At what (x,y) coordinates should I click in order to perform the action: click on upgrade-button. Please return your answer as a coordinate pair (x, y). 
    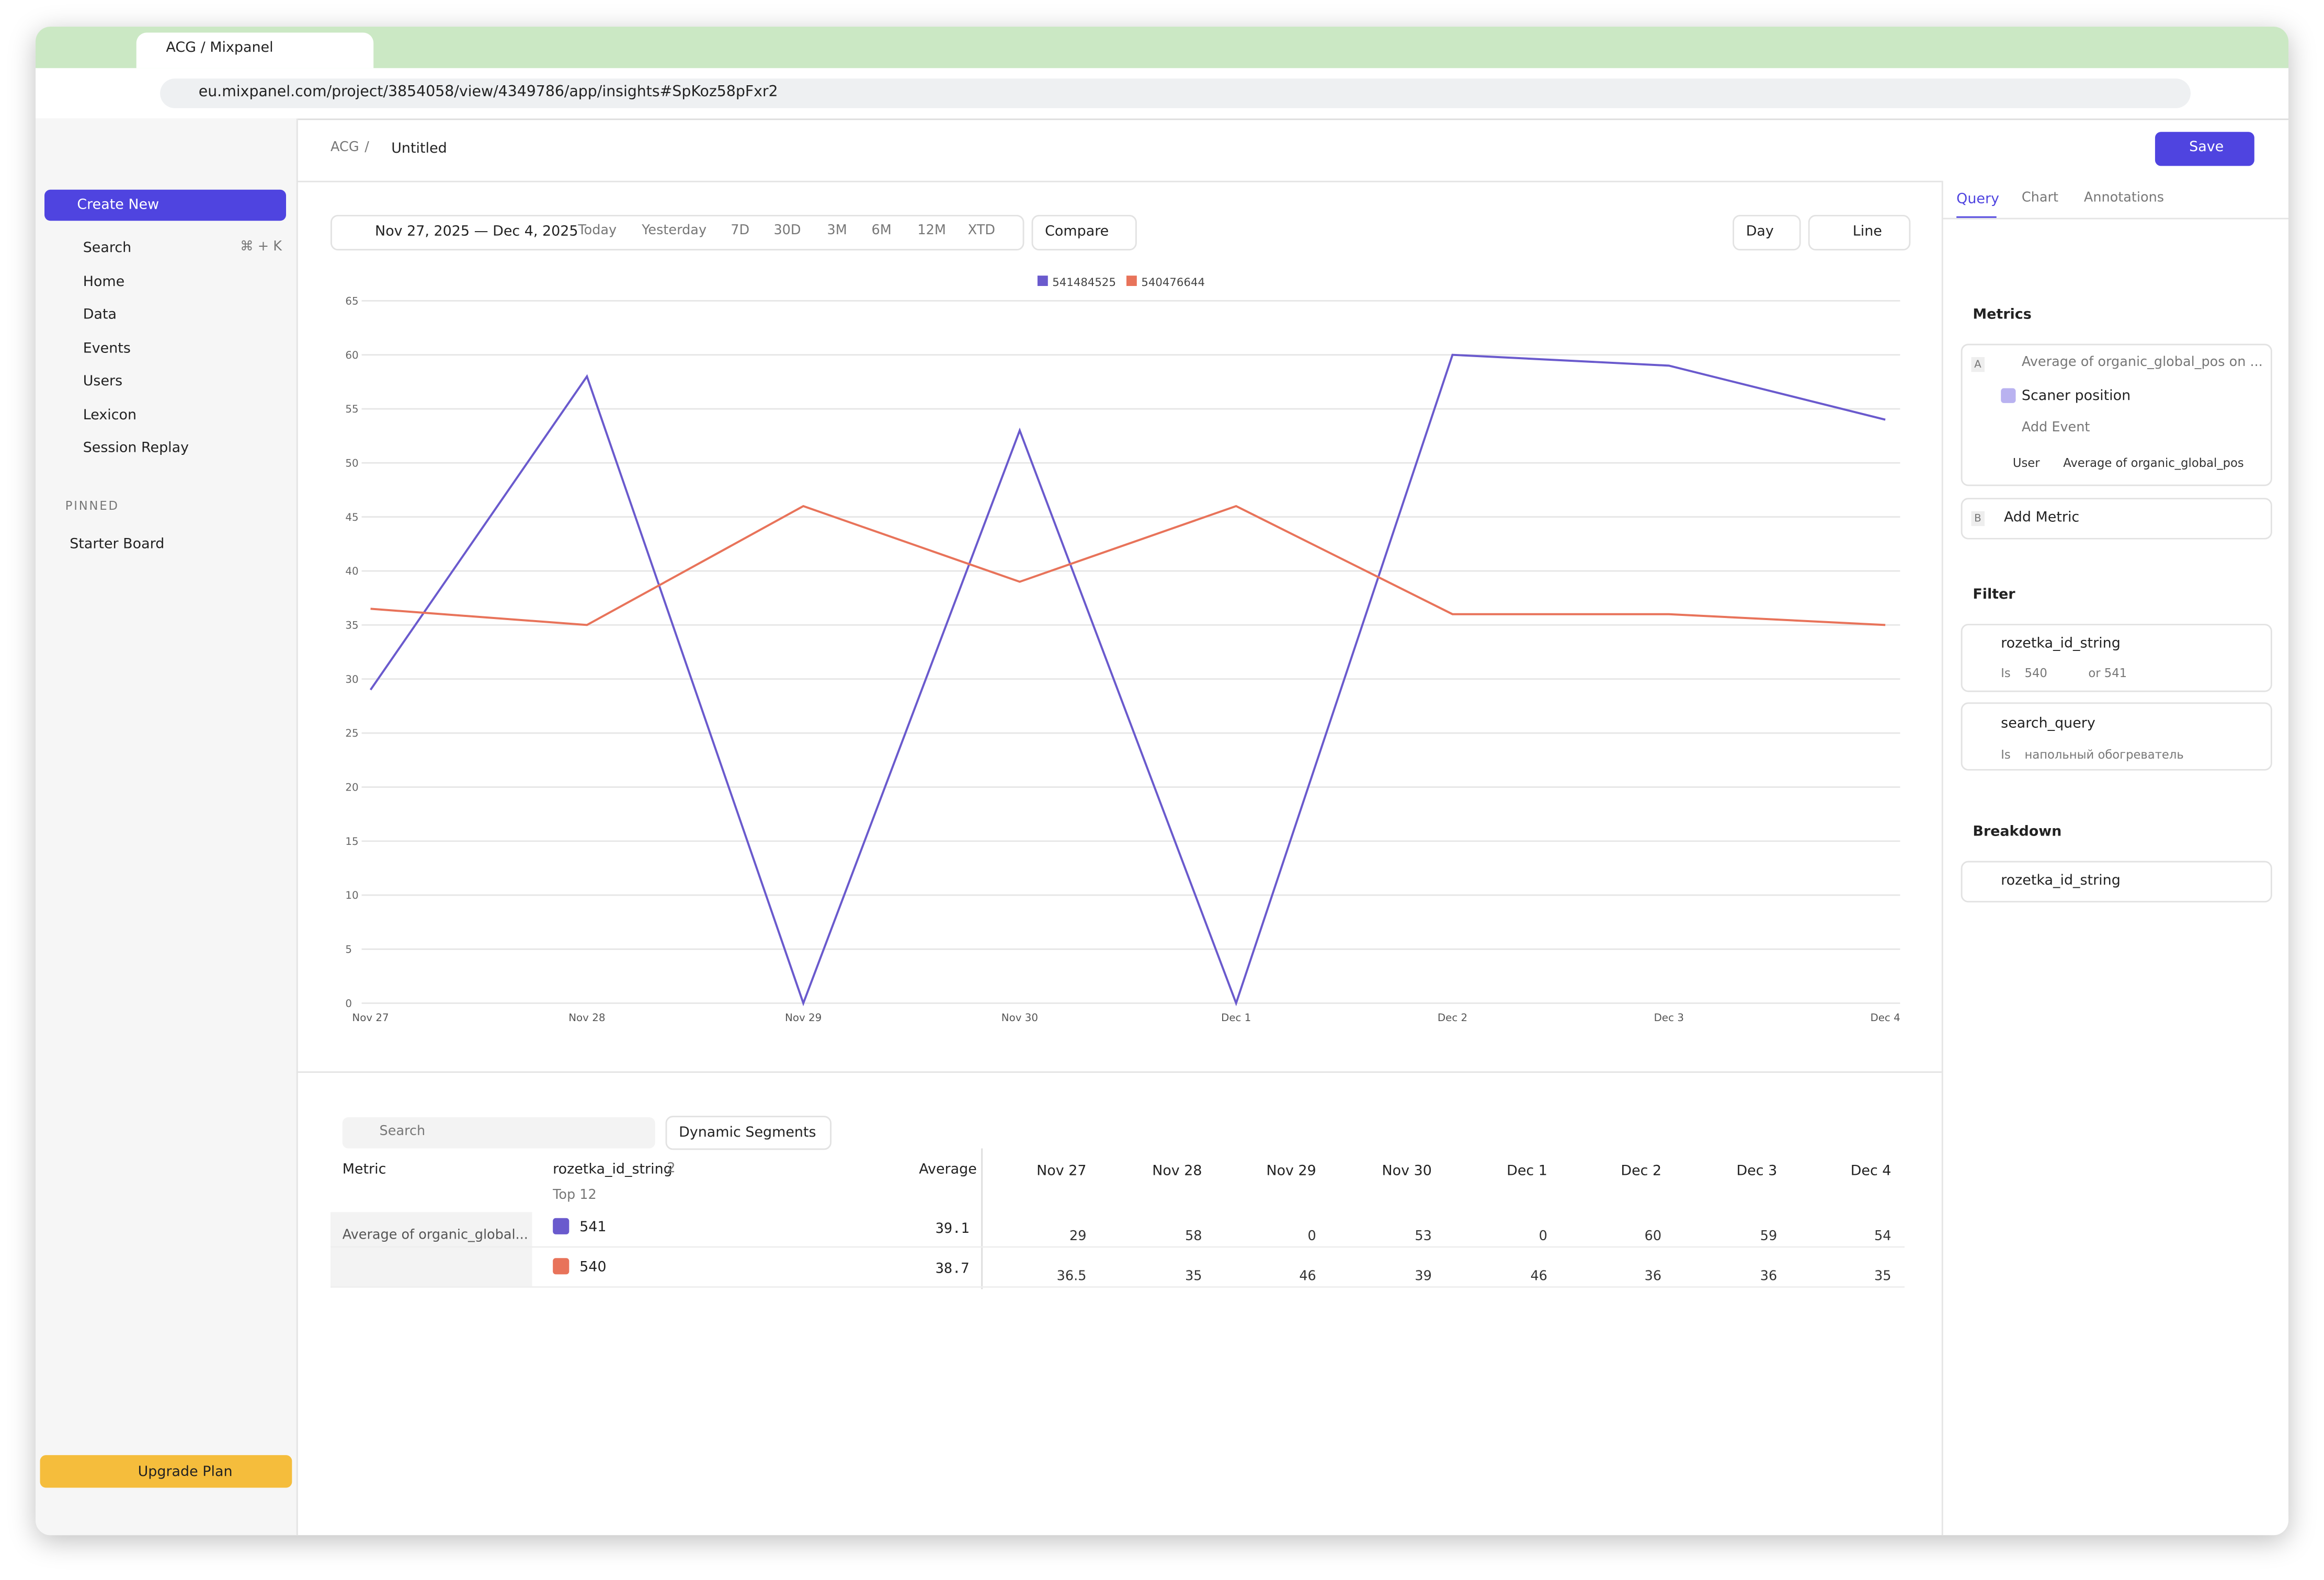
    Looking at the image, I should click on (166, 1471).